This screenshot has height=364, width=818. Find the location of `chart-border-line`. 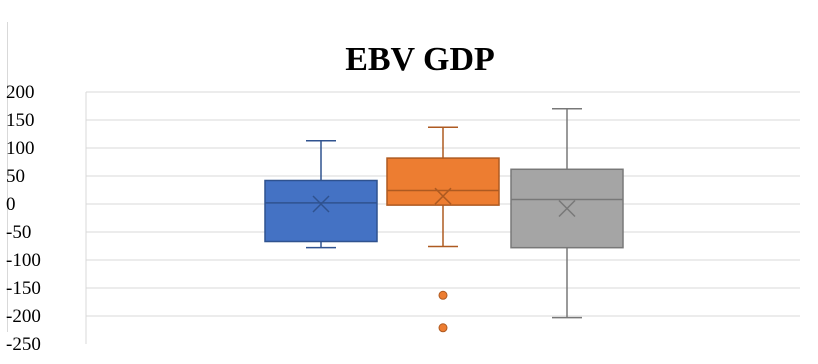

chart-border-line is located at coordinates (7, 177).